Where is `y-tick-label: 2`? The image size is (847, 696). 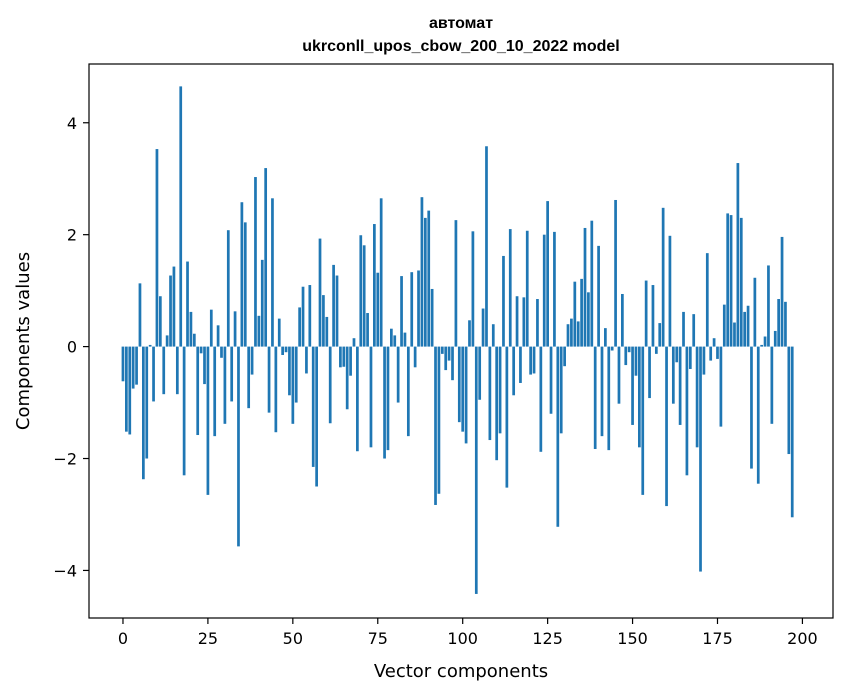 y-tick-label: 2 is located at coordinates (72, 235).